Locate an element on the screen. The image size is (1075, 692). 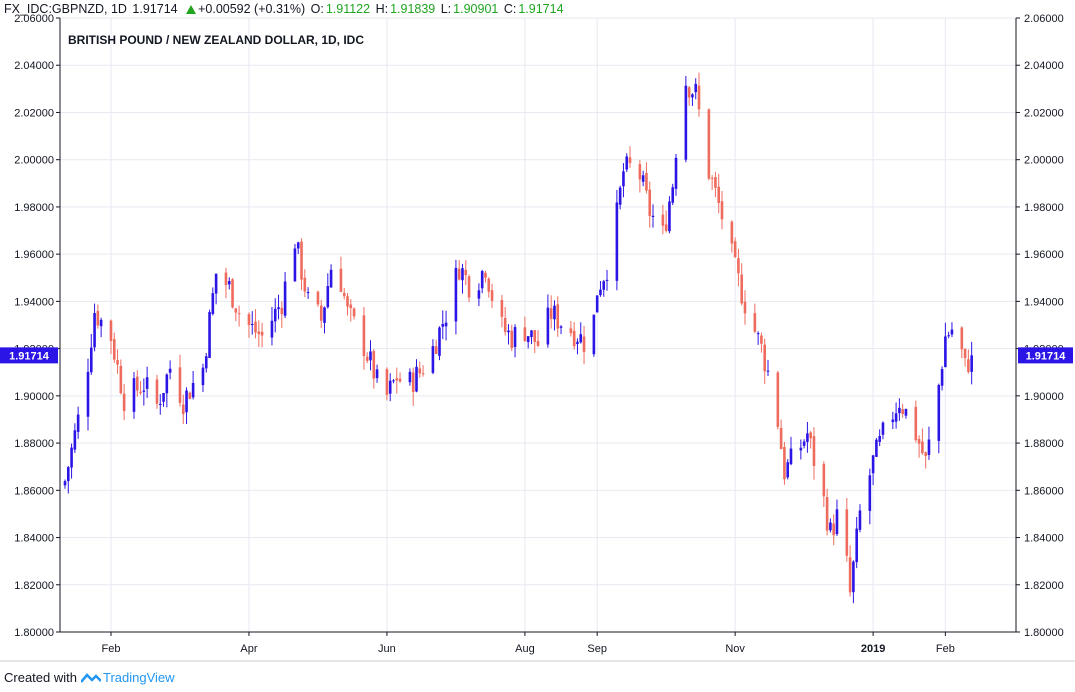
symbol-label: FX_IDC:GBPNZD, 1D is located at coordinates (65, 9).